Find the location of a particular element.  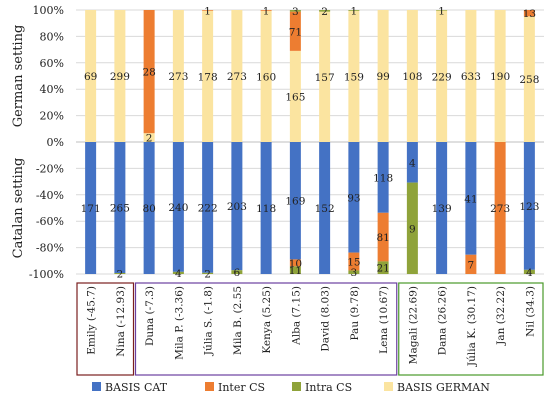

y-tick-label: -100% is located at coordinates (46, 274).